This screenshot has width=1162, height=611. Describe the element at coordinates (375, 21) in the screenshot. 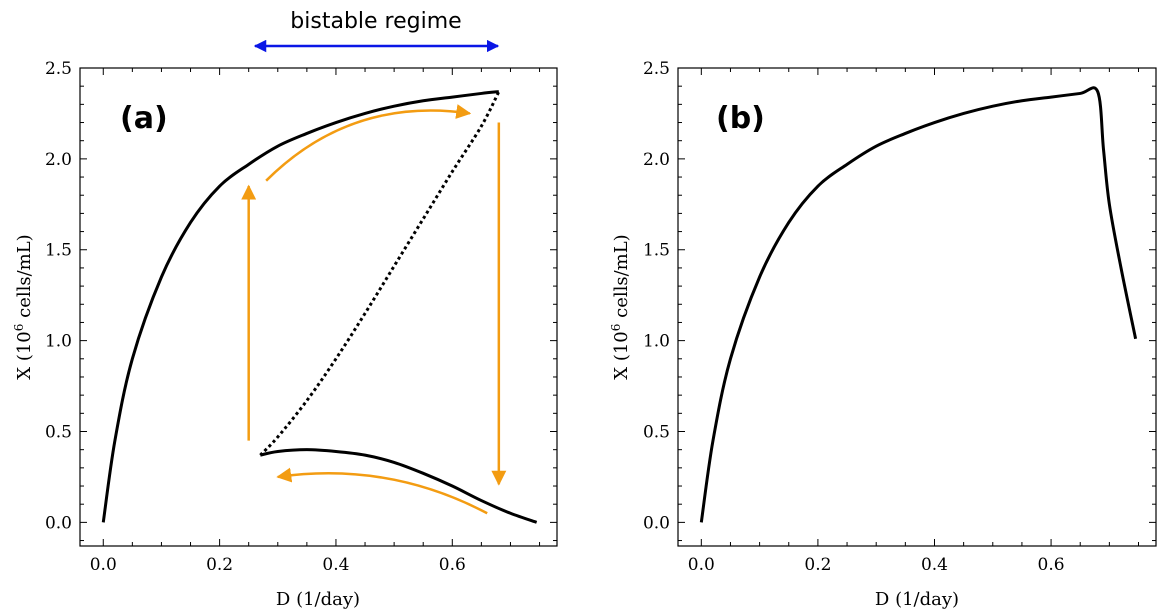

I see `bistable-regime-text: bistable regime` at that location.